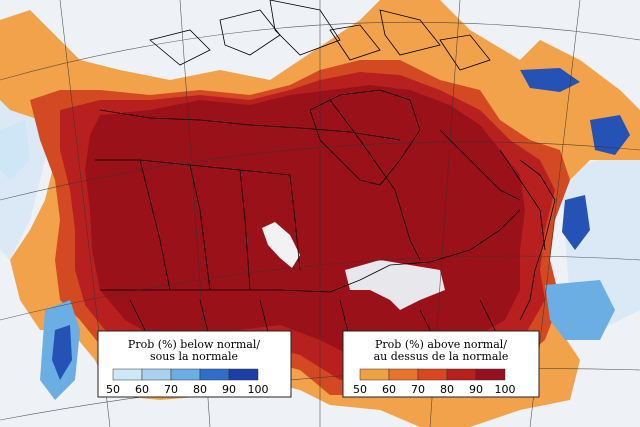 Image resolution: width=640 pixels, height=427 pixels. What do you see at coordinates (441, 344) in the screenshot?
I see `legend-above-title-1: Prob (%) above normal/` at bounding box center [441, 344].